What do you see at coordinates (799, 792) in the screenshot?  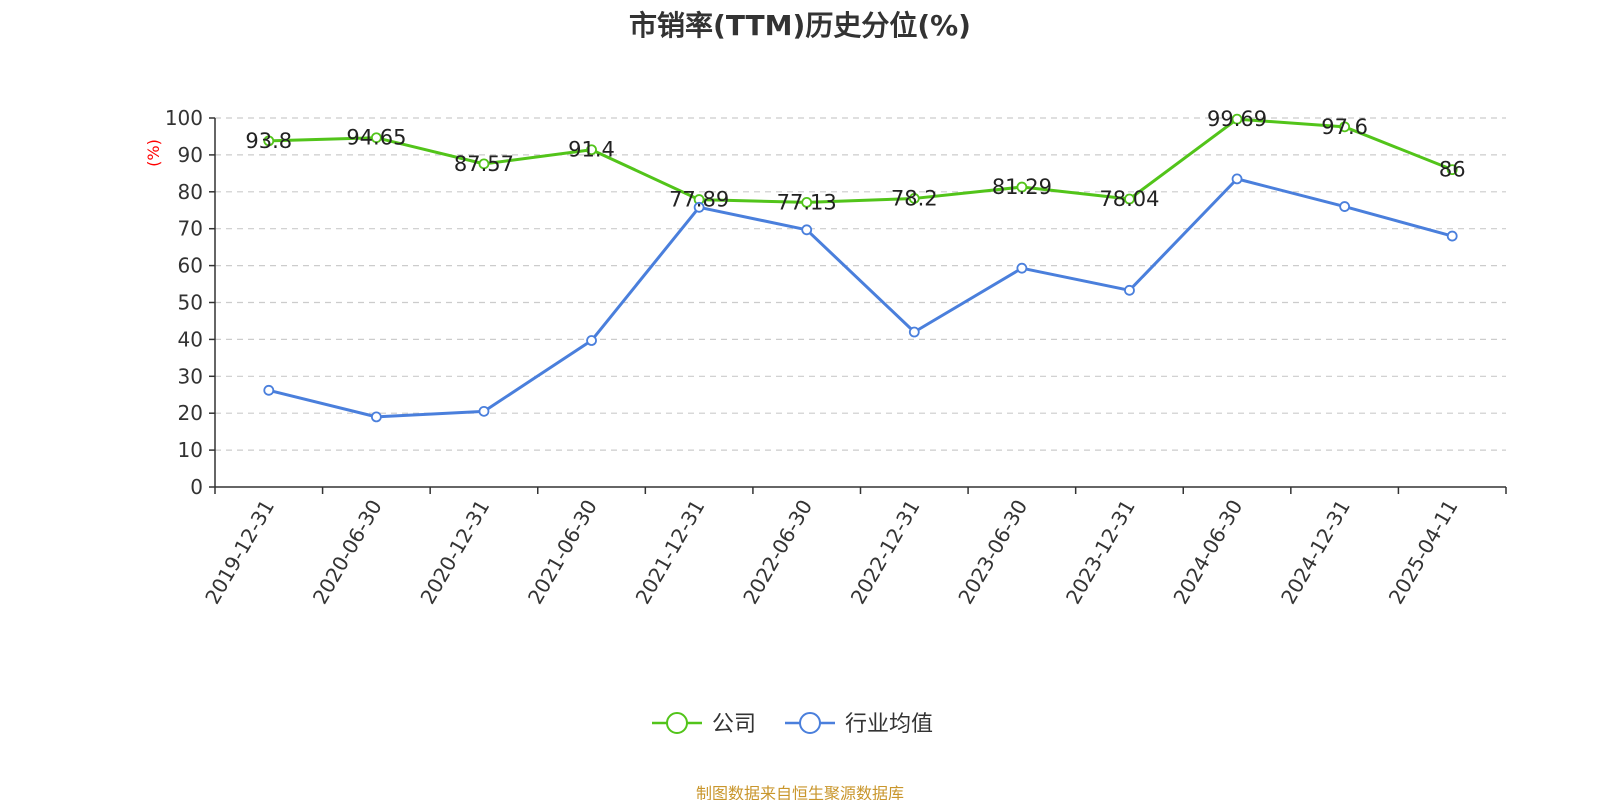 I see `source-note: 制图数据来自恒生聚源数据库` at bounding box center [799, 792].